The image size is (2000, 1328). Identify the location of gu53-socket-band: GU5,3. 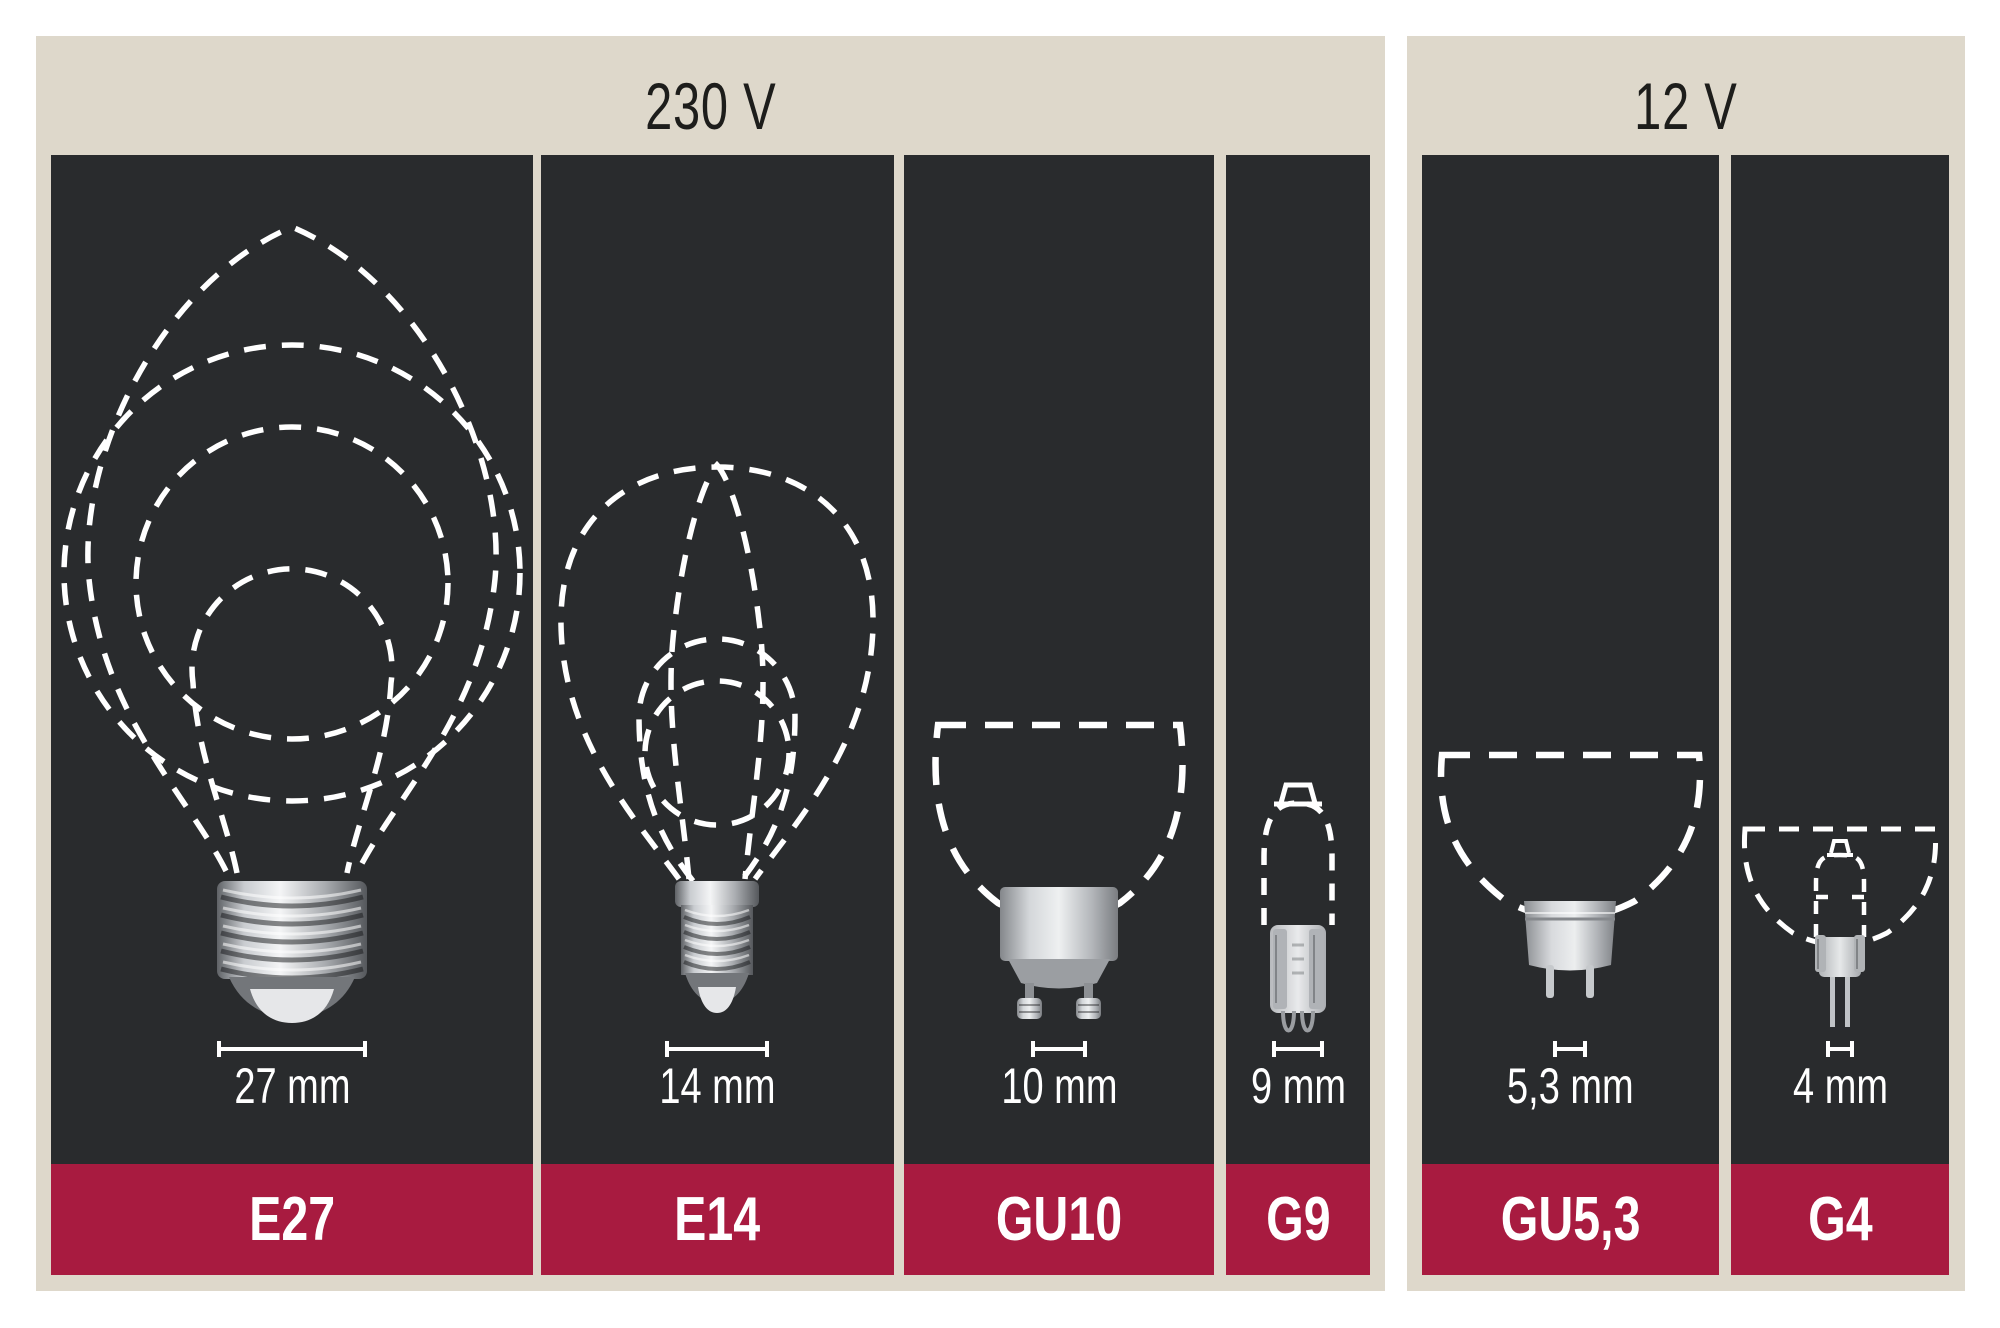
(1570, 1219).